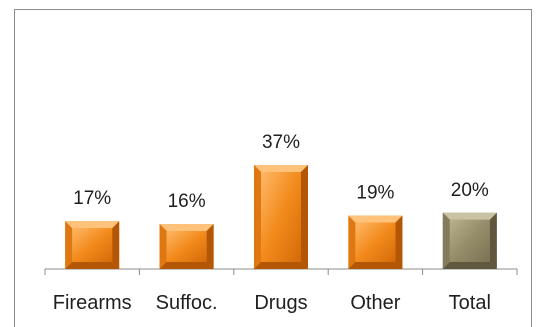  What do you see at coordinates (280, 303) in the screenshot?
I see `x-tick-label: Drugs` at bounding box center [280, 303].